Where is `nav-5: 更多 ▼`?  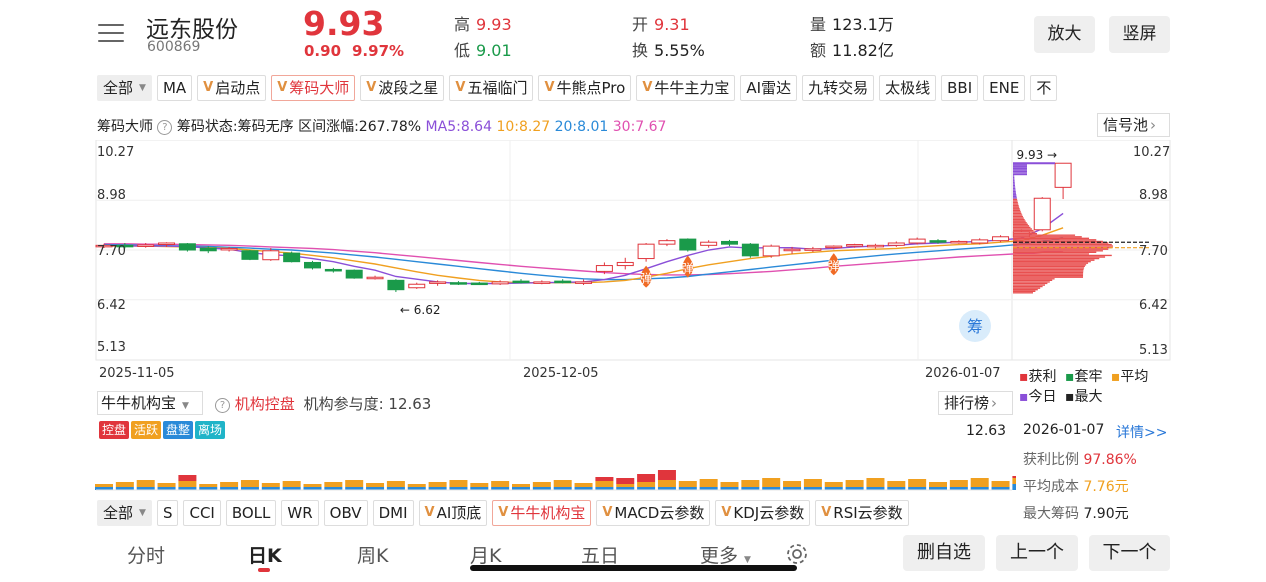
nav-5: 更多 ▼ is located at coordinates (725, 556).